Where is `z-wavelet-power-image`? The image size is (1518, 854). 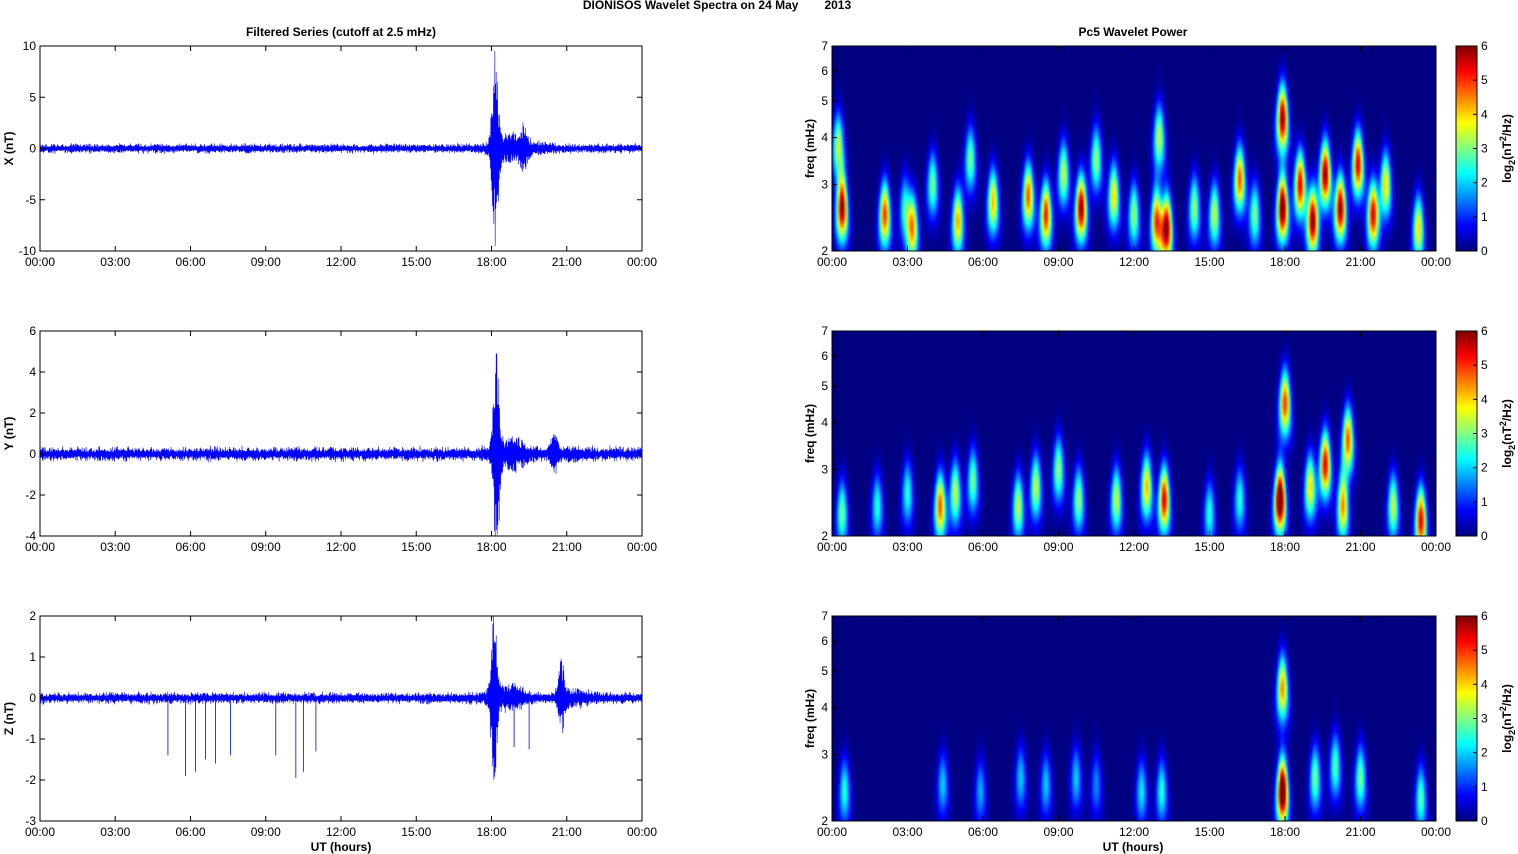 z-wavelet-power-image is located at coordinates (1134, 718).